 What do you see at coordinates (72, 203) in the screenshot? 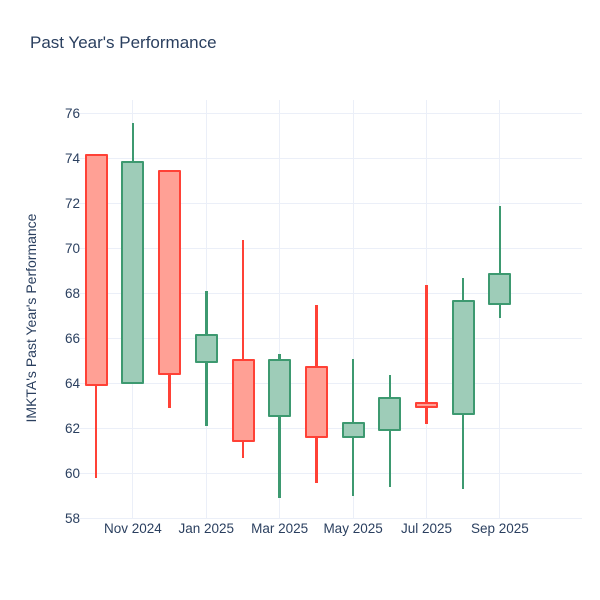
I see `y-tick-label-72: 72` at bounding box center [72, 203].